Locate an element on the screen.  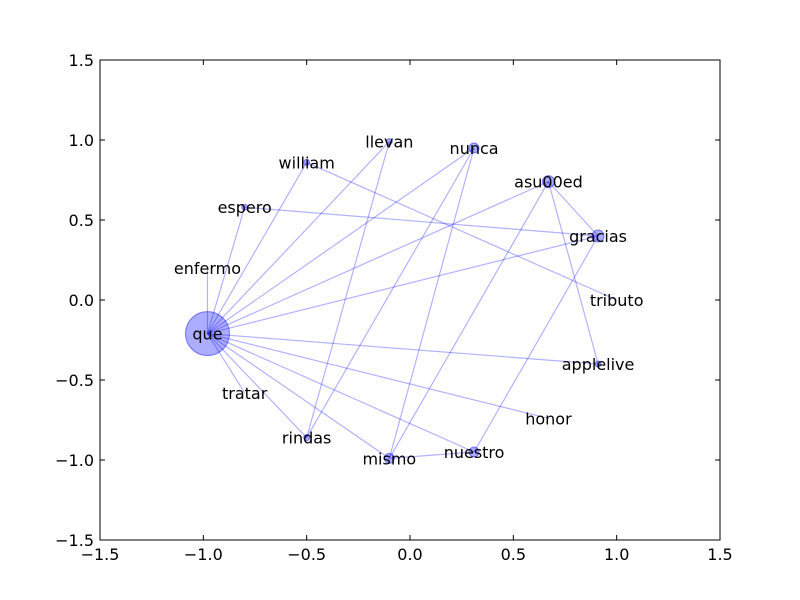
edge-william-tributo is located at coordinates (461, 231).